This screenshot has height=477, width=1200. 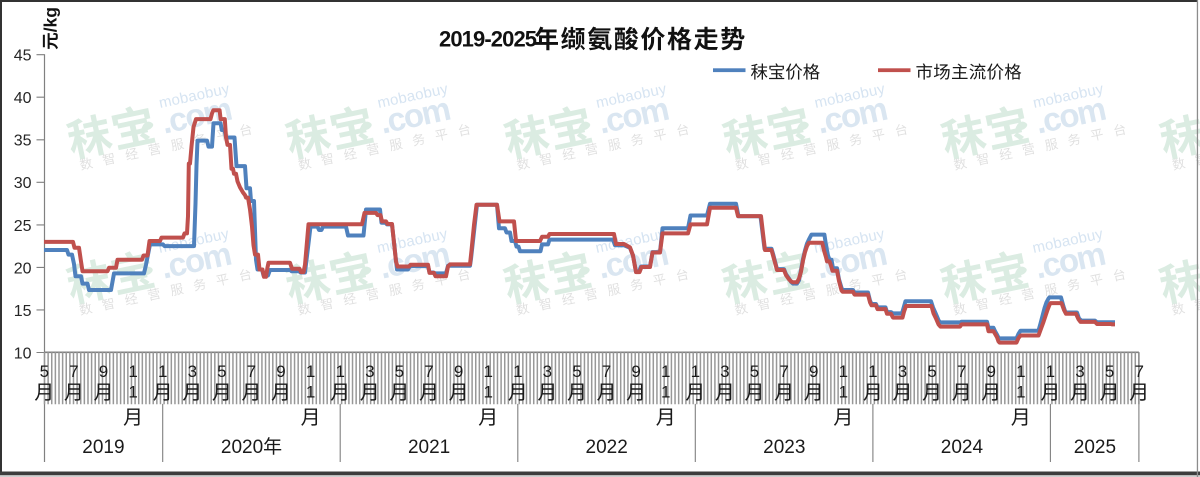 I want to click on svg-text: 35, so click(x=23, y=141).